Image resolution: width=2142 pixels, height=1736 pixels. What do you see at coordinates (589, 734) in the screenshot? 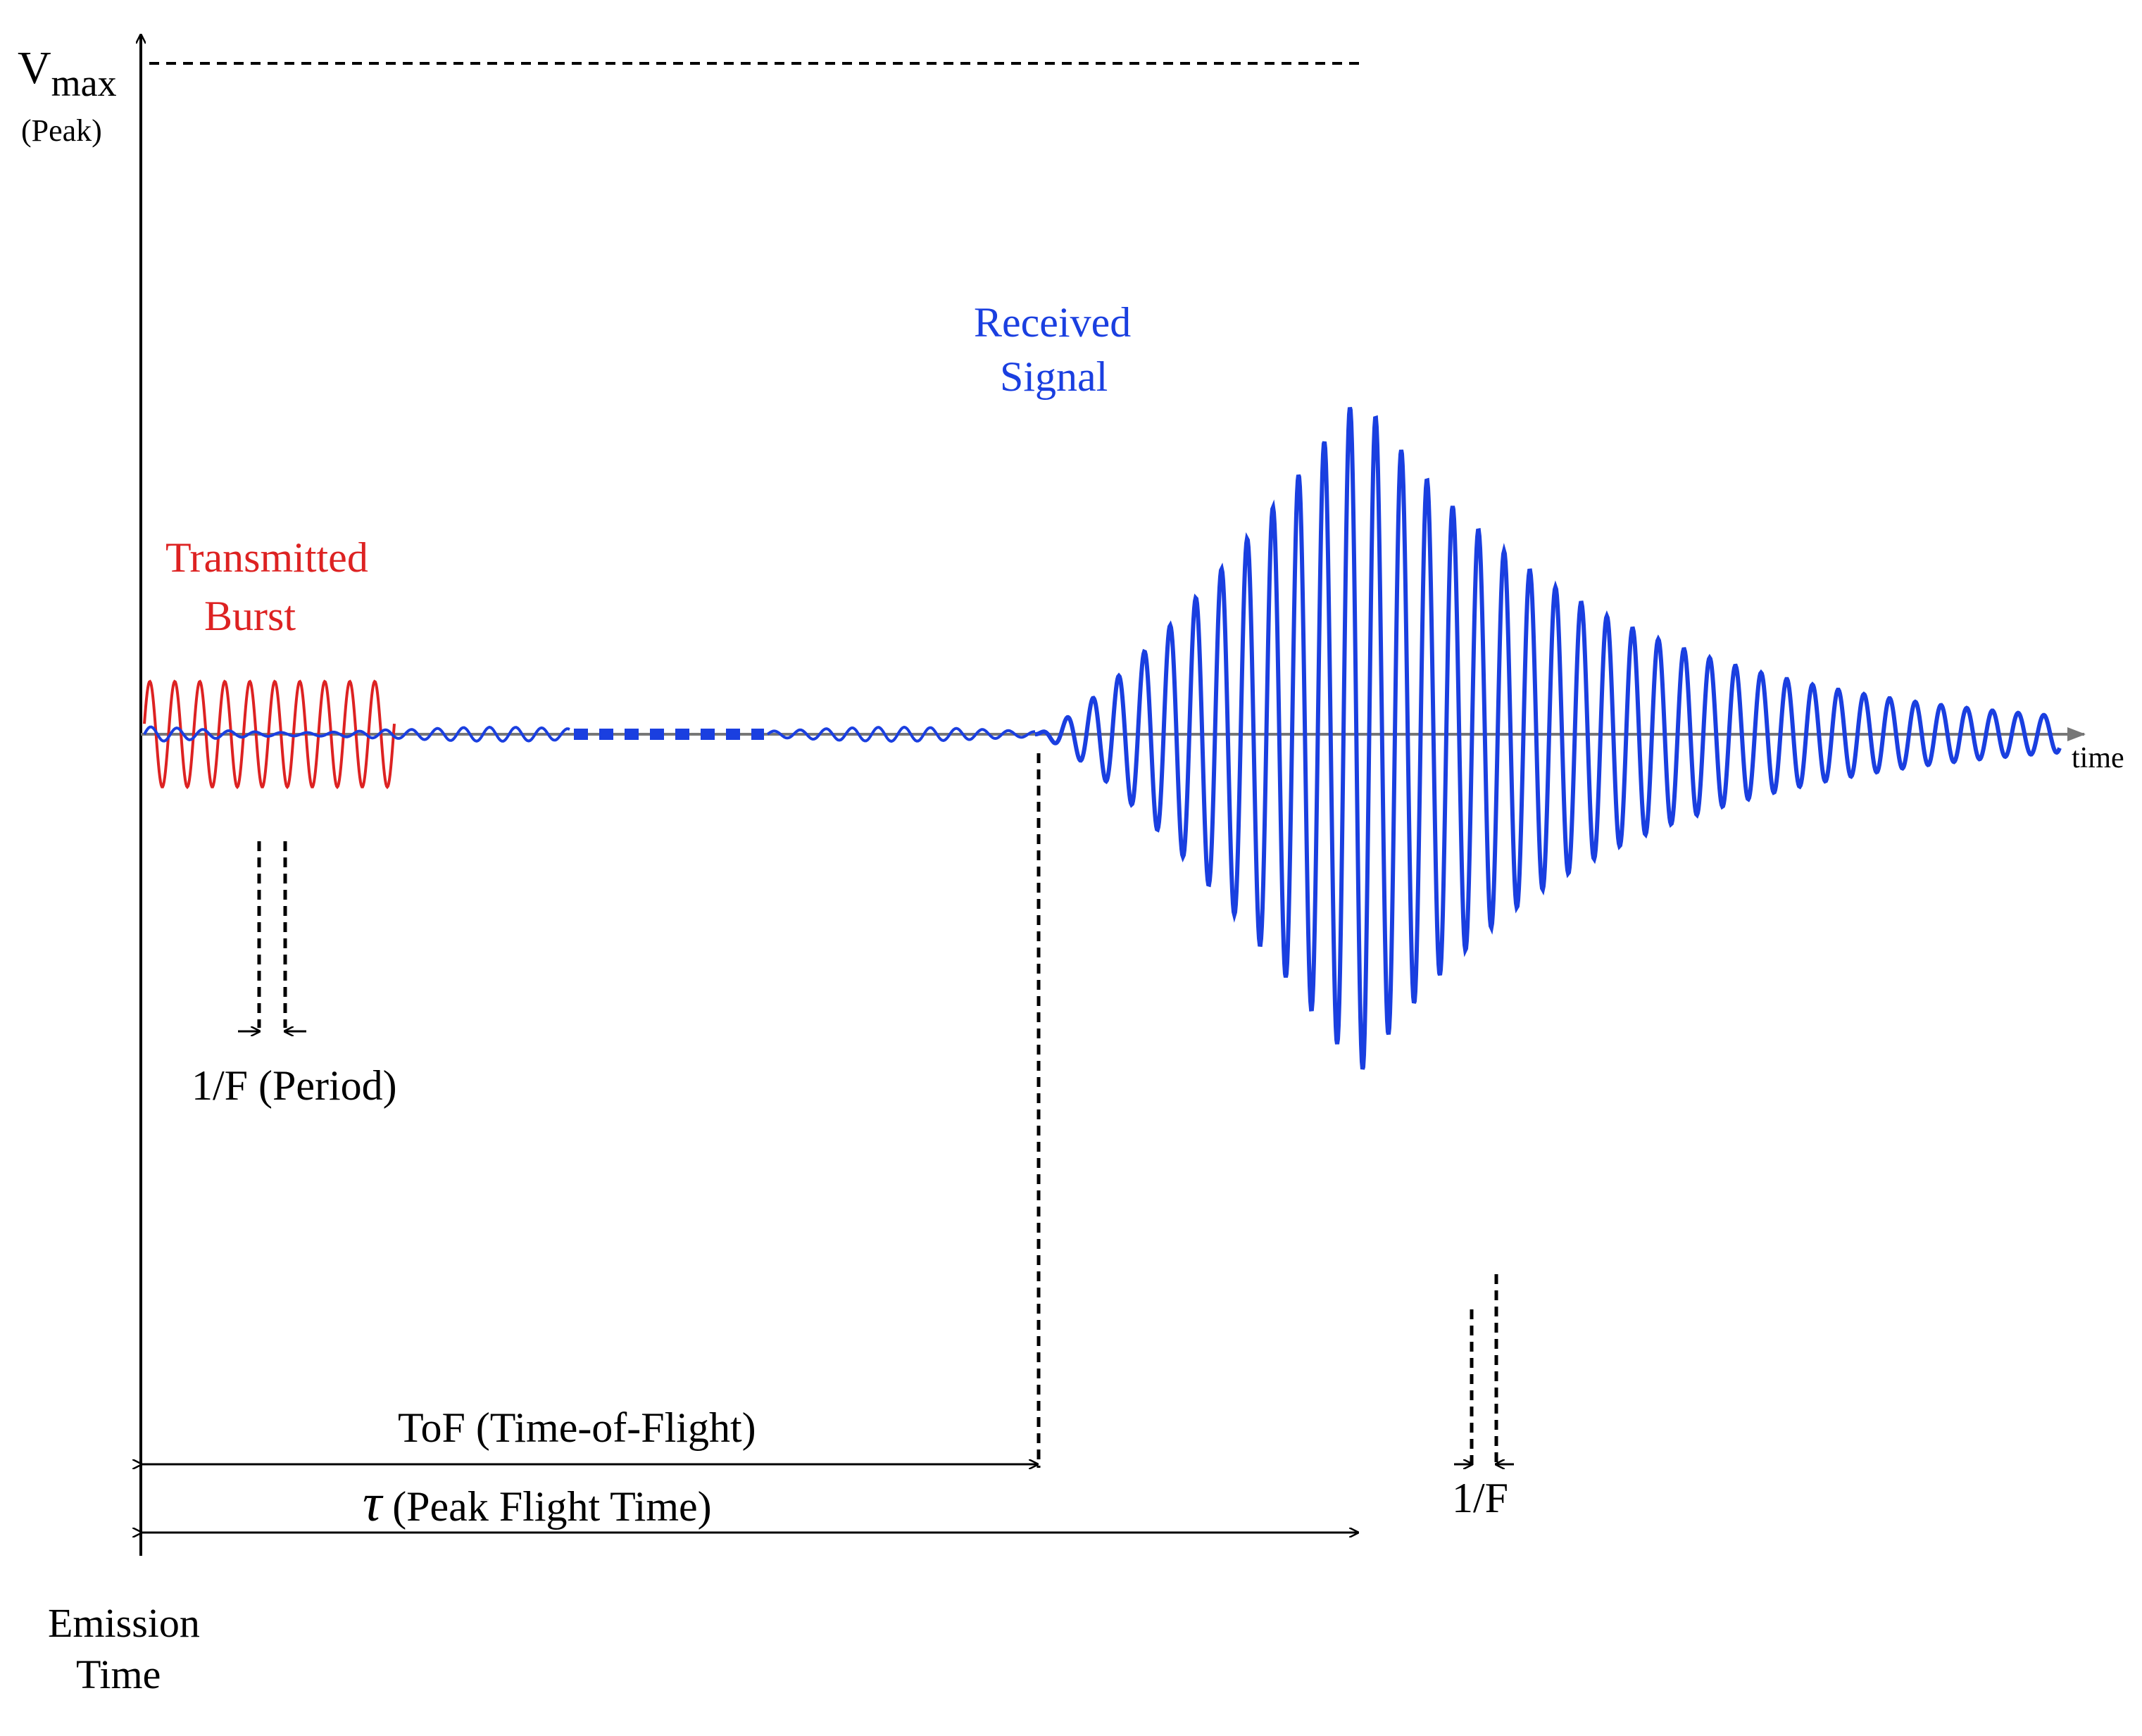
I see `baseline-noise-waveform` at bounding box center [589, 734].